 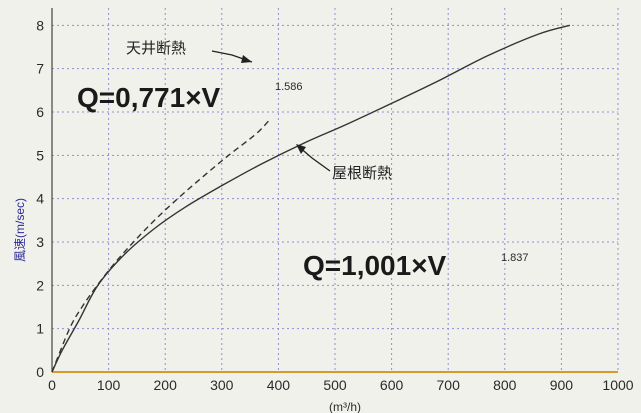 I want to click on y-tick-label: 6, so click(x=40, y=112).